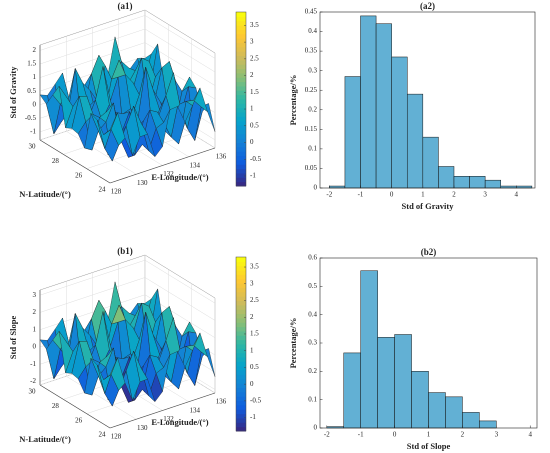 The height and width of the screenshot is (453, 550). Describe the element at coordinates (31, 91) in the screenshot. I see `z-tick-label: 0.5` at that location.